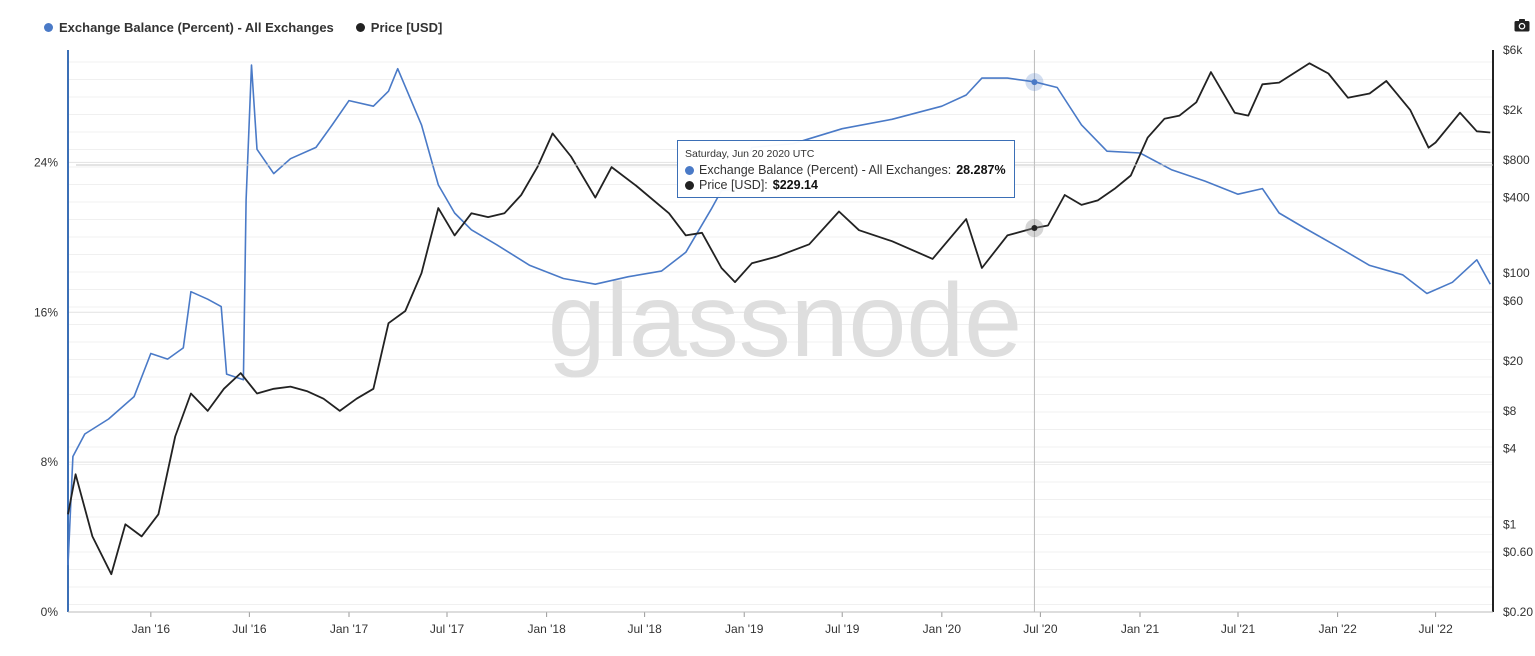 This screenshot has height=656, width=1535. I want to click on y-right-tick-label: $1, so click(1510, 524).